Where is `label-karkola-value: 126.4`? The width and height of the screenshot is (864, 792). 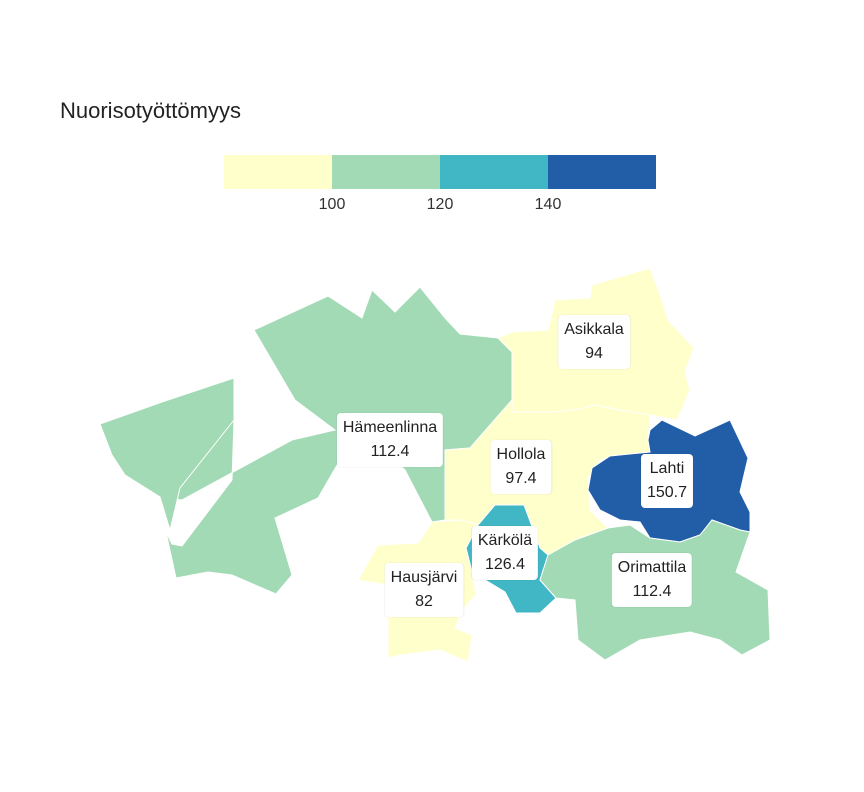
label-karkola-value: 126.4 is located at coordinates (505, 564).